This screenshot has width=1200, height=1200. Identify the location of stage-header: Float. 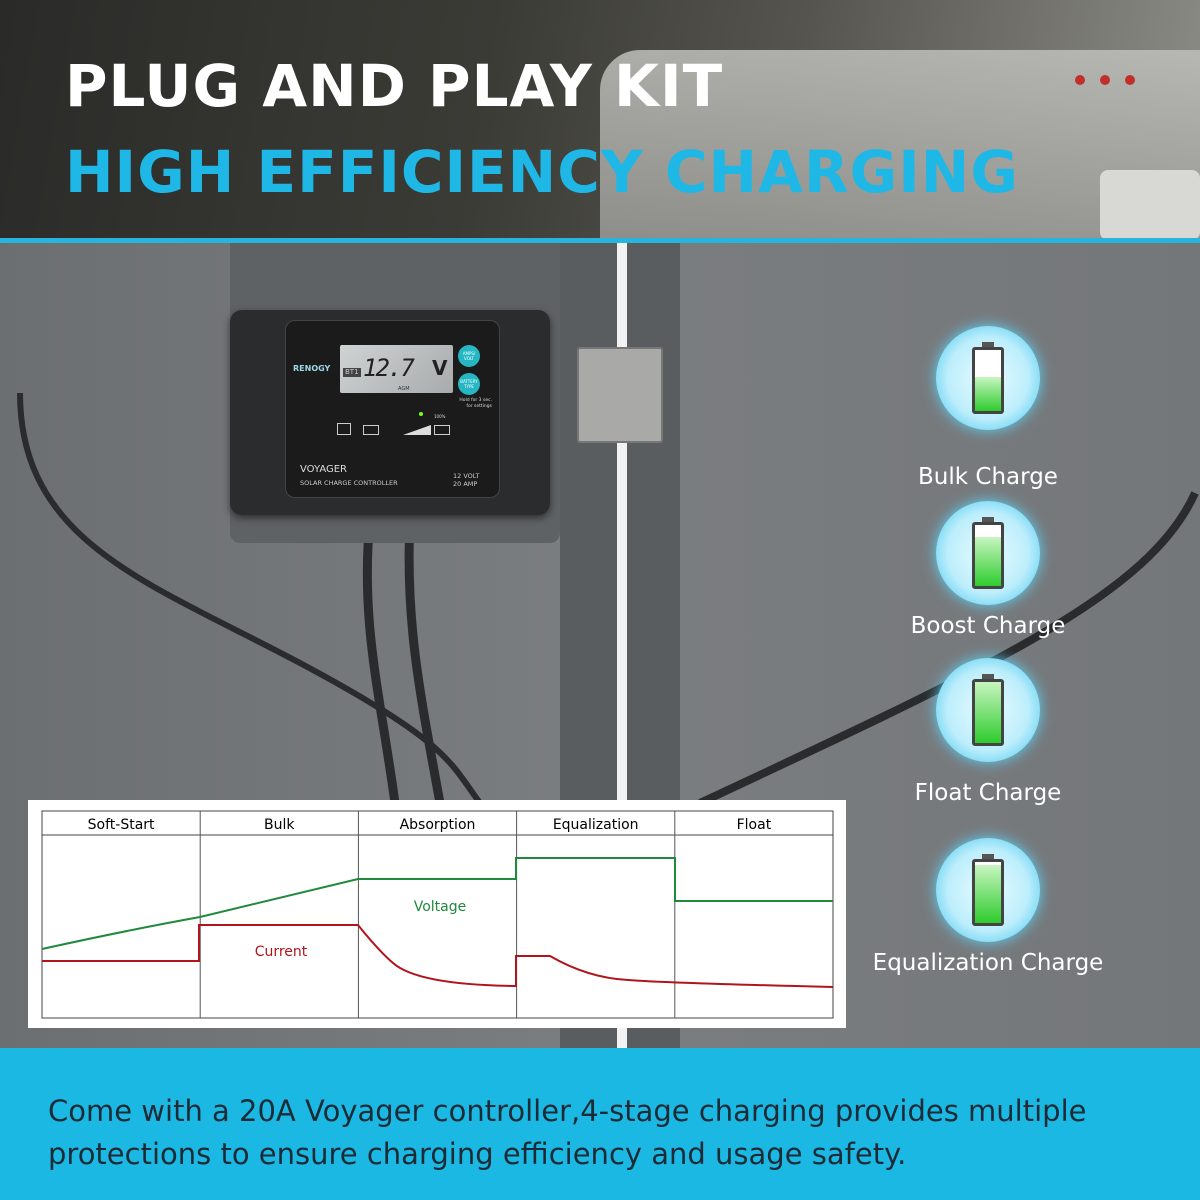
(754, 825).